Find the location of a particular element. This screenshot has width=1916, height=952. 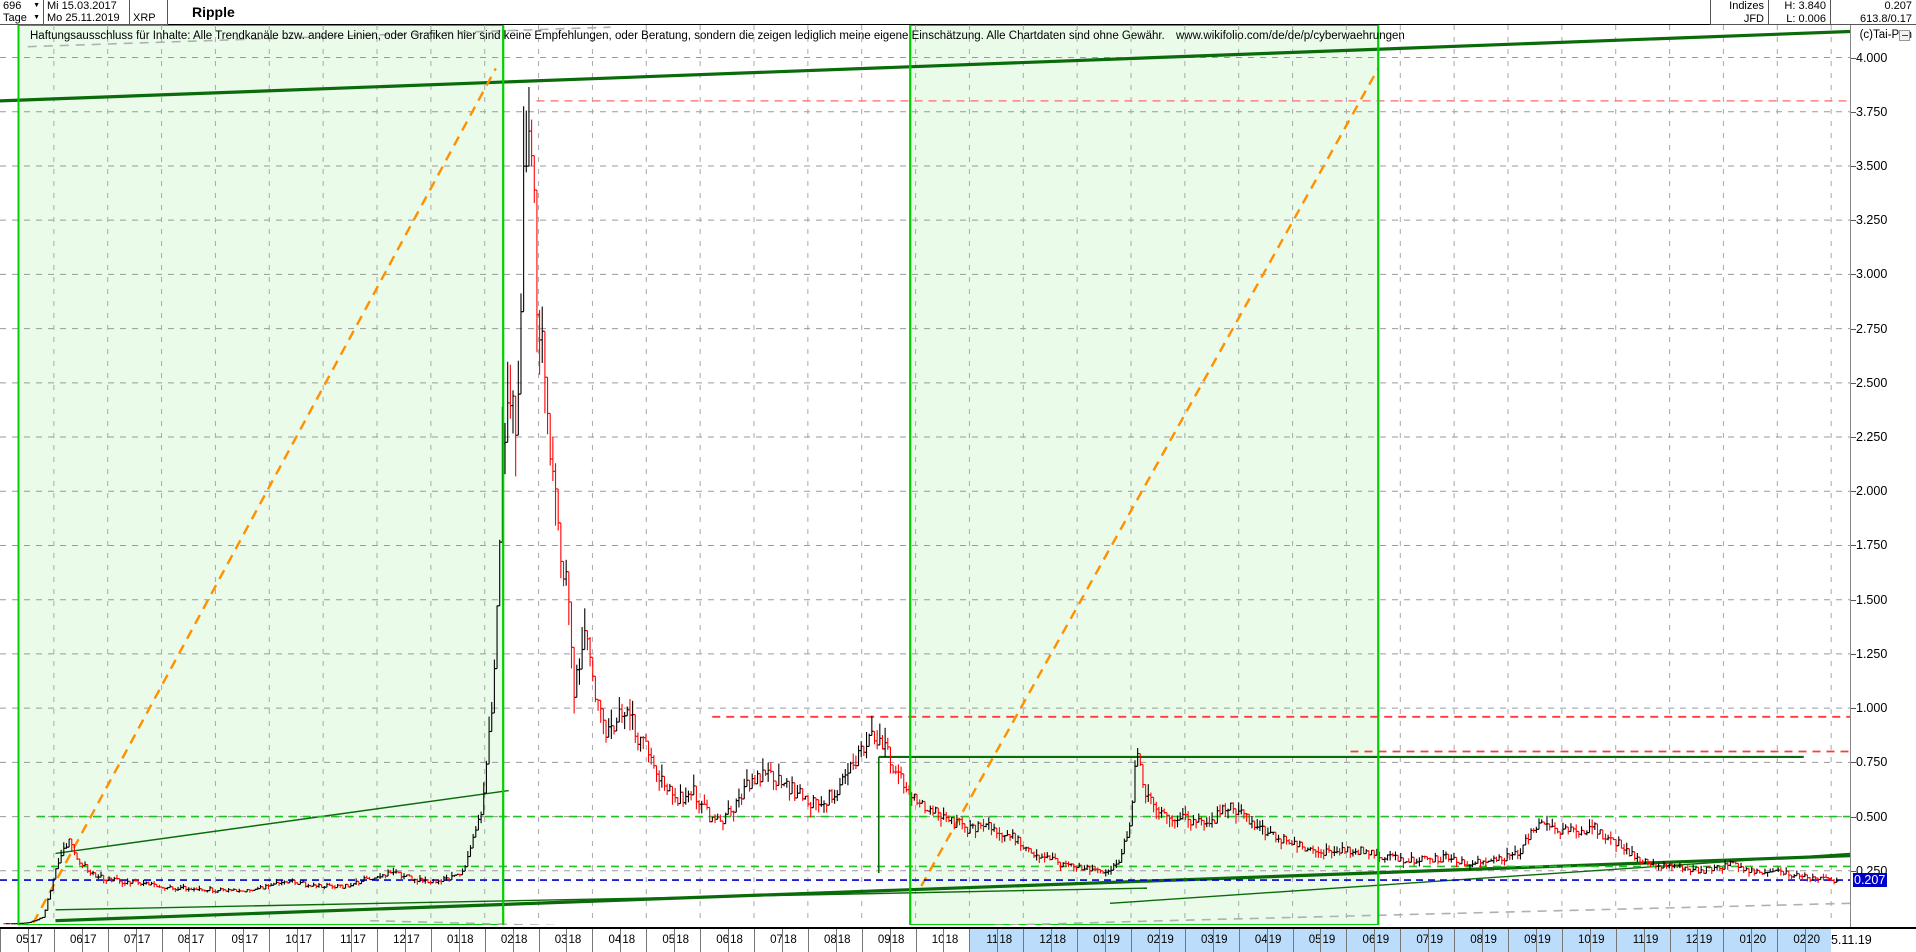

x-axis-tick: 02 18 is located at coordinates (511, 940).